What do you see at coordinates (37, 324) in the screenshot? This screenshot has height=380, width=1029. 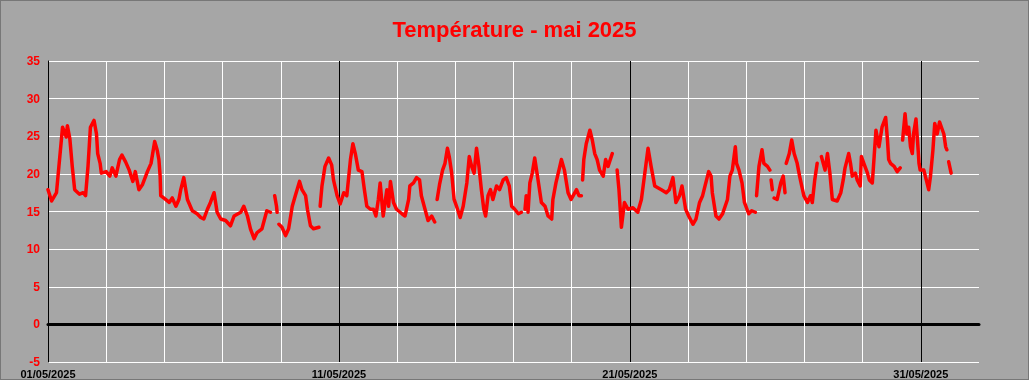 I see `y-tick-label: 0` at bounding box center [37, 324].